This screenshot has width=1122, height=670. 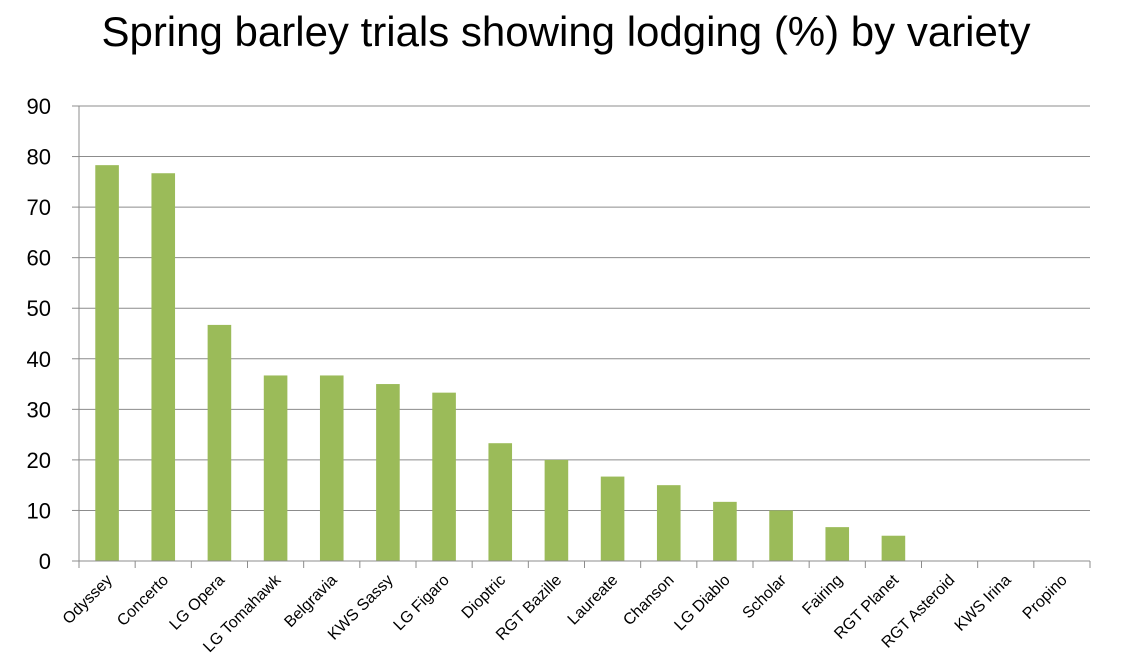 What do you see at coordinates (39, 157) in the screenshot?
I see `y-tick-label: 80` at bounding box center [39, 157].